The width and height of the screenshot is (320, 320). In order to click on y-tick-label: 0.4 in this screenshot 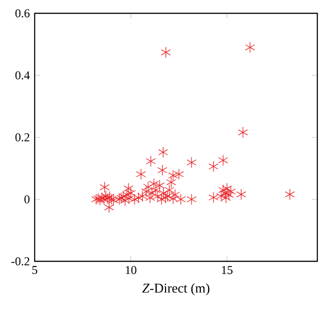, I will do `click(22, 75)`.